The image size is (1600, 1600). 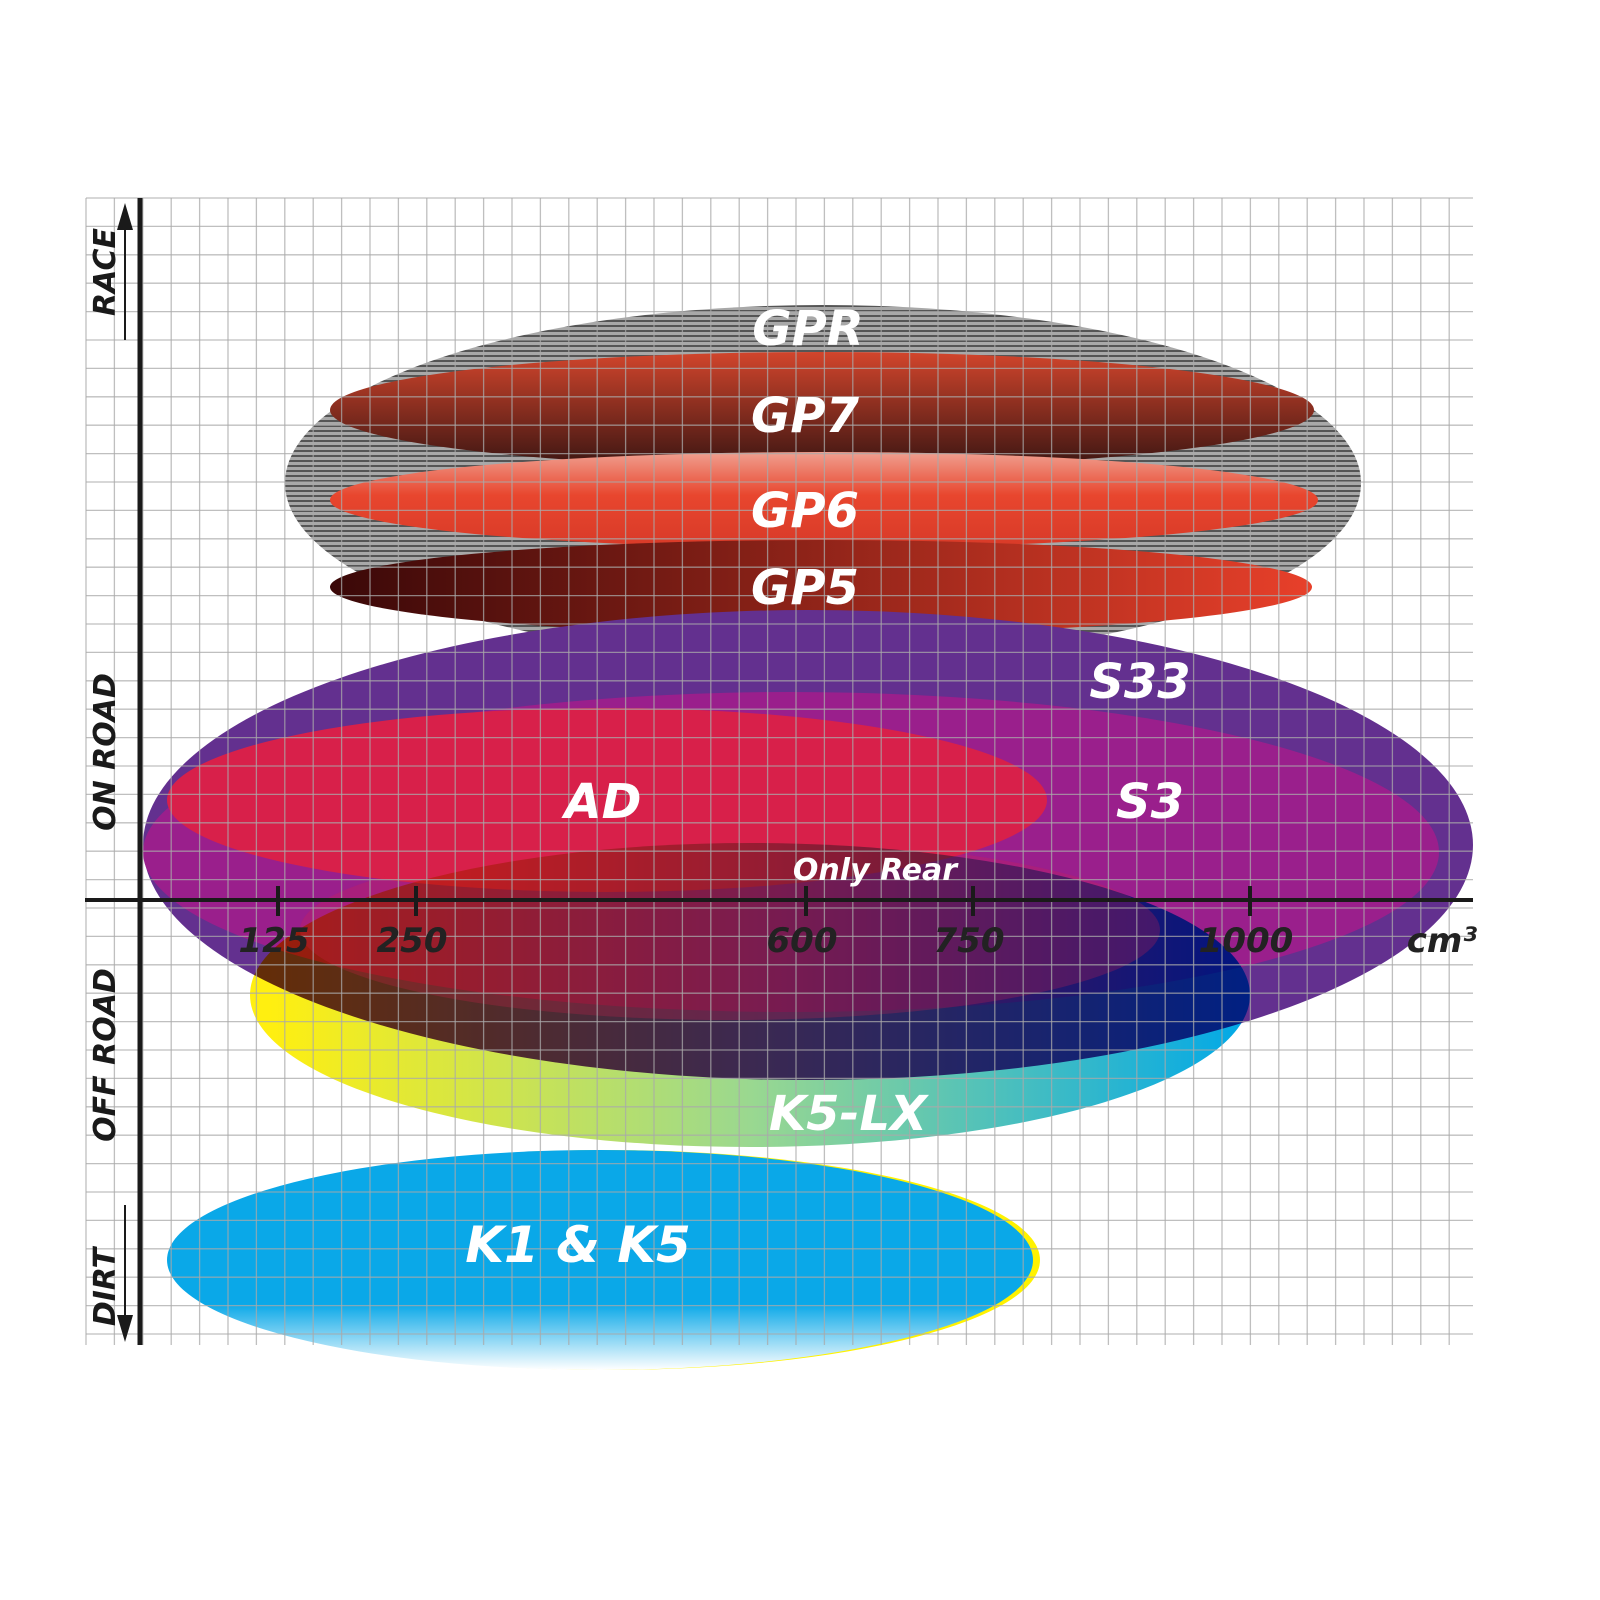 What do you see at coordinates (805, 511) in the screenshot?
I see `product-label: GP6` at bounding box center [805, 511].